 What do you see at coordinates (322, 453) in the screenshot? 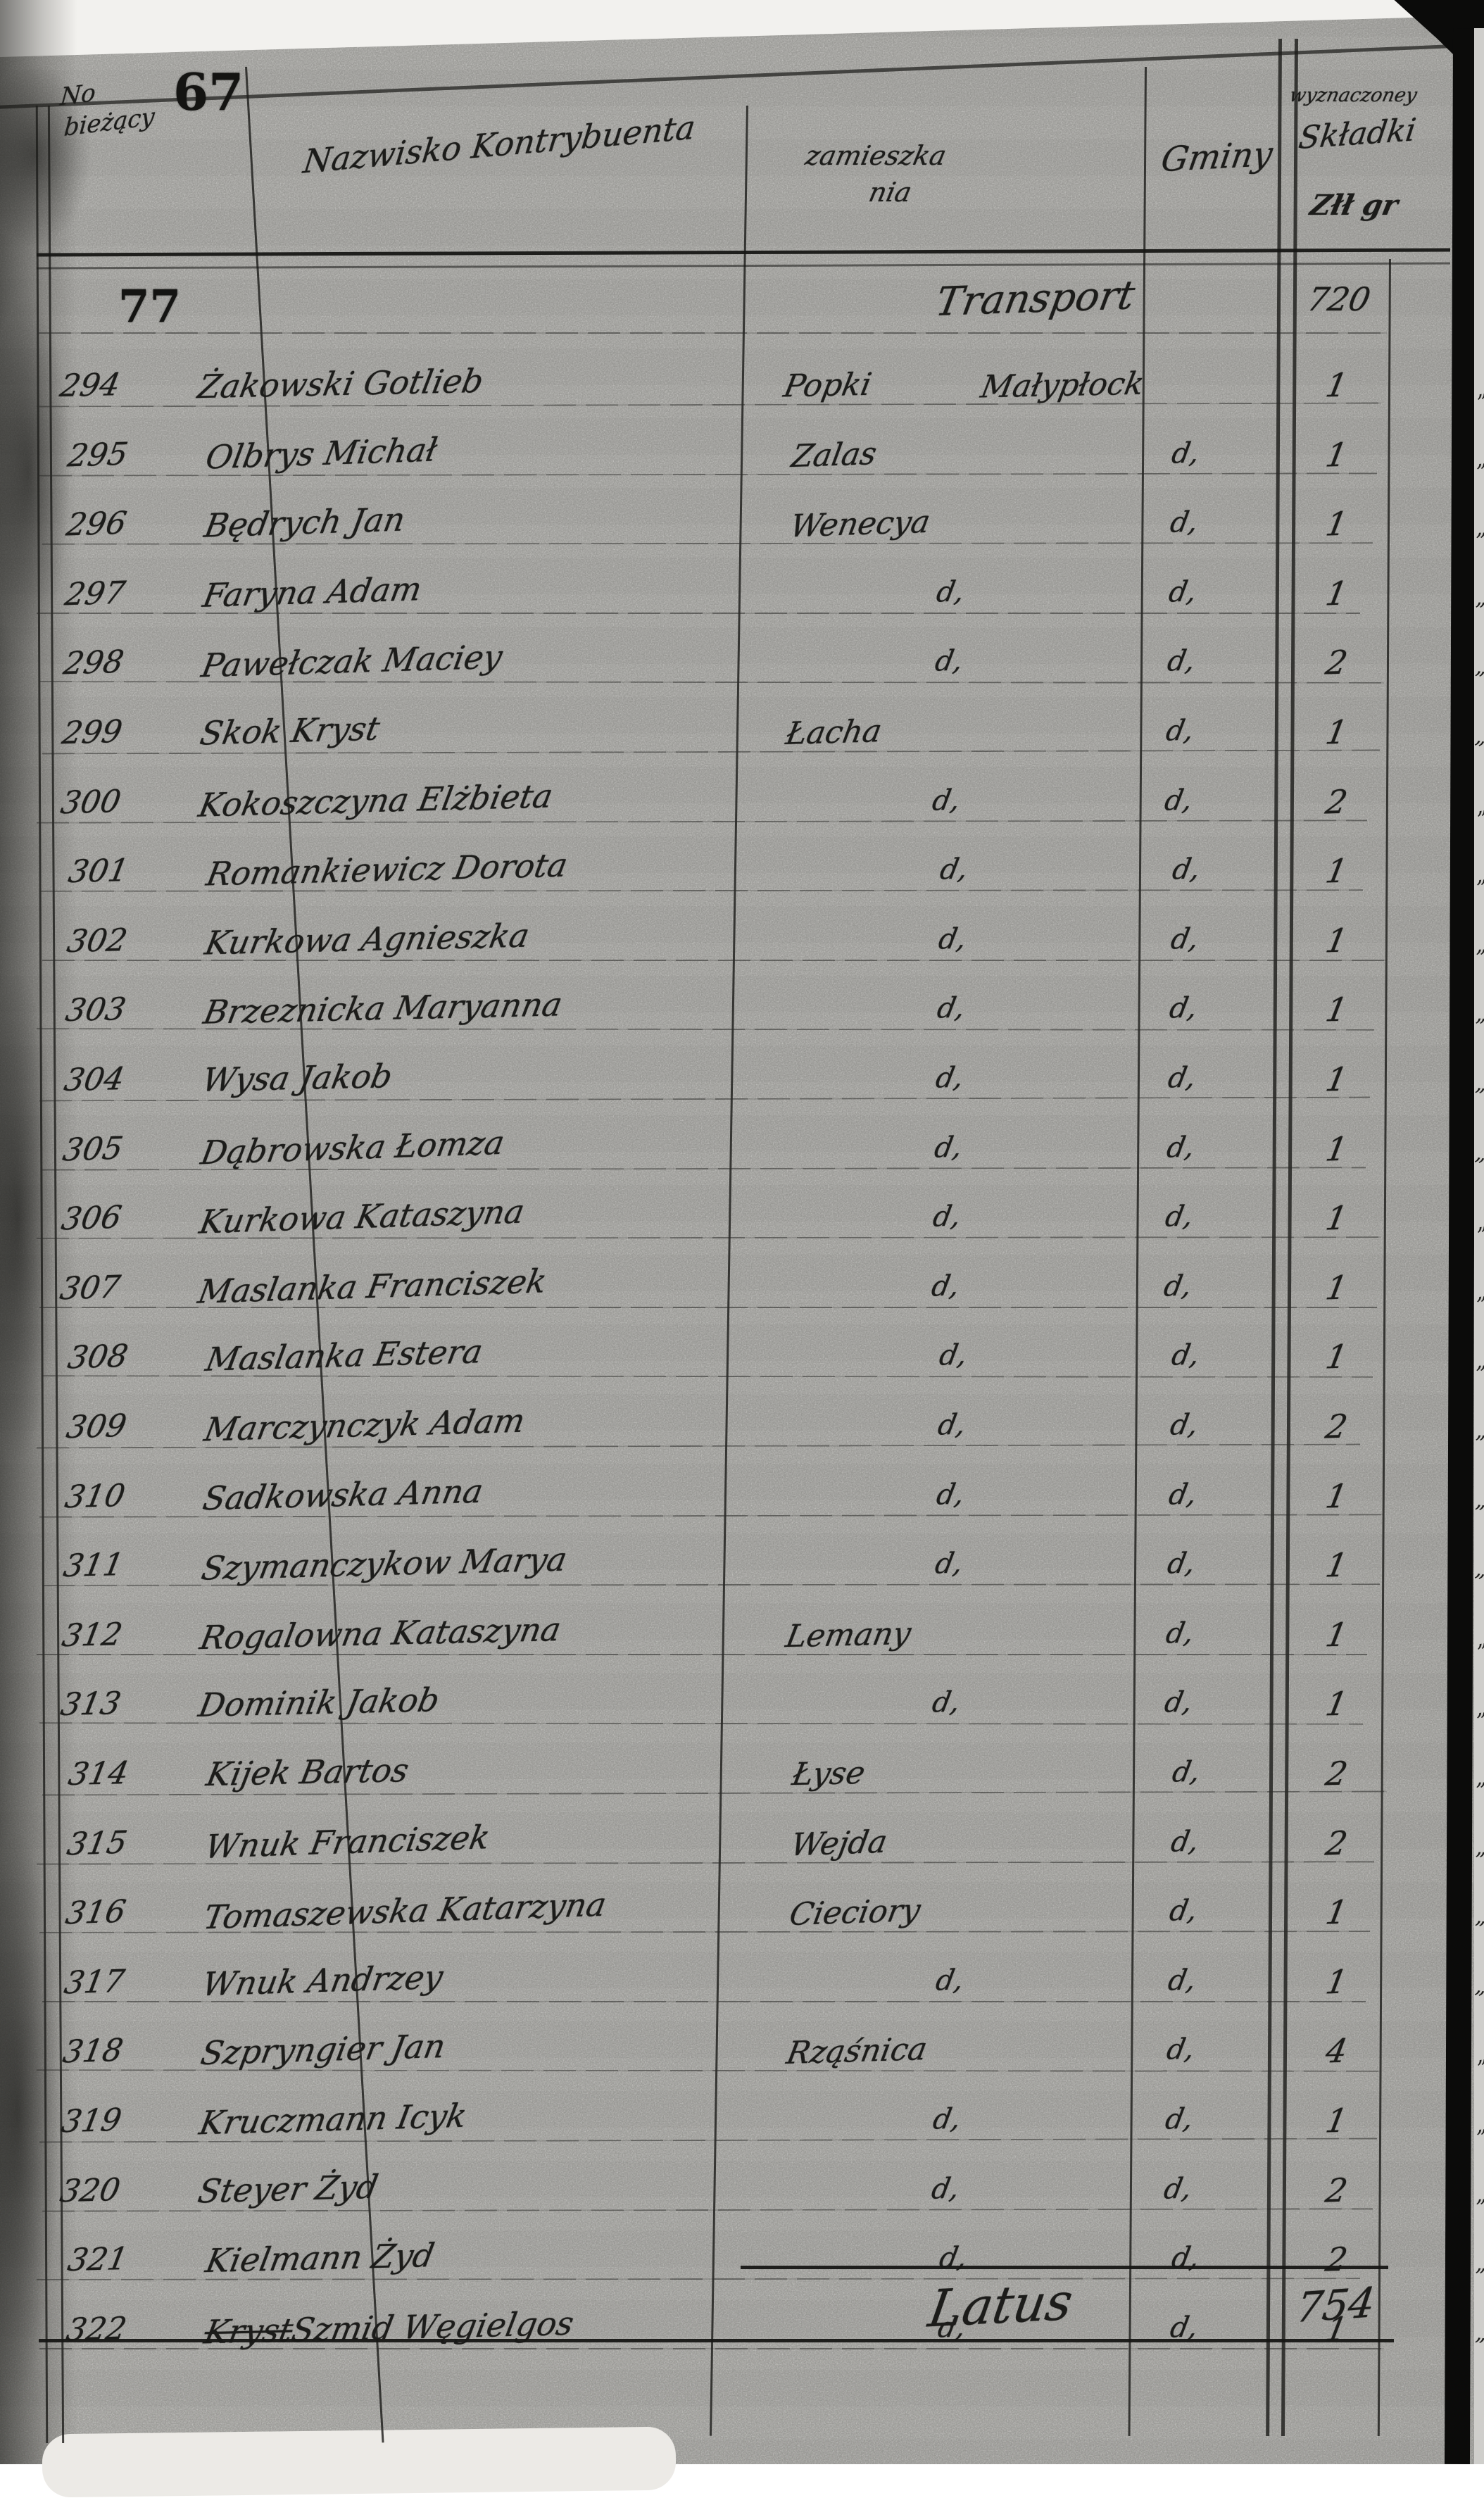
I see `contributor-name-text: Olbrys Michał` at bounding box center [322, 453].